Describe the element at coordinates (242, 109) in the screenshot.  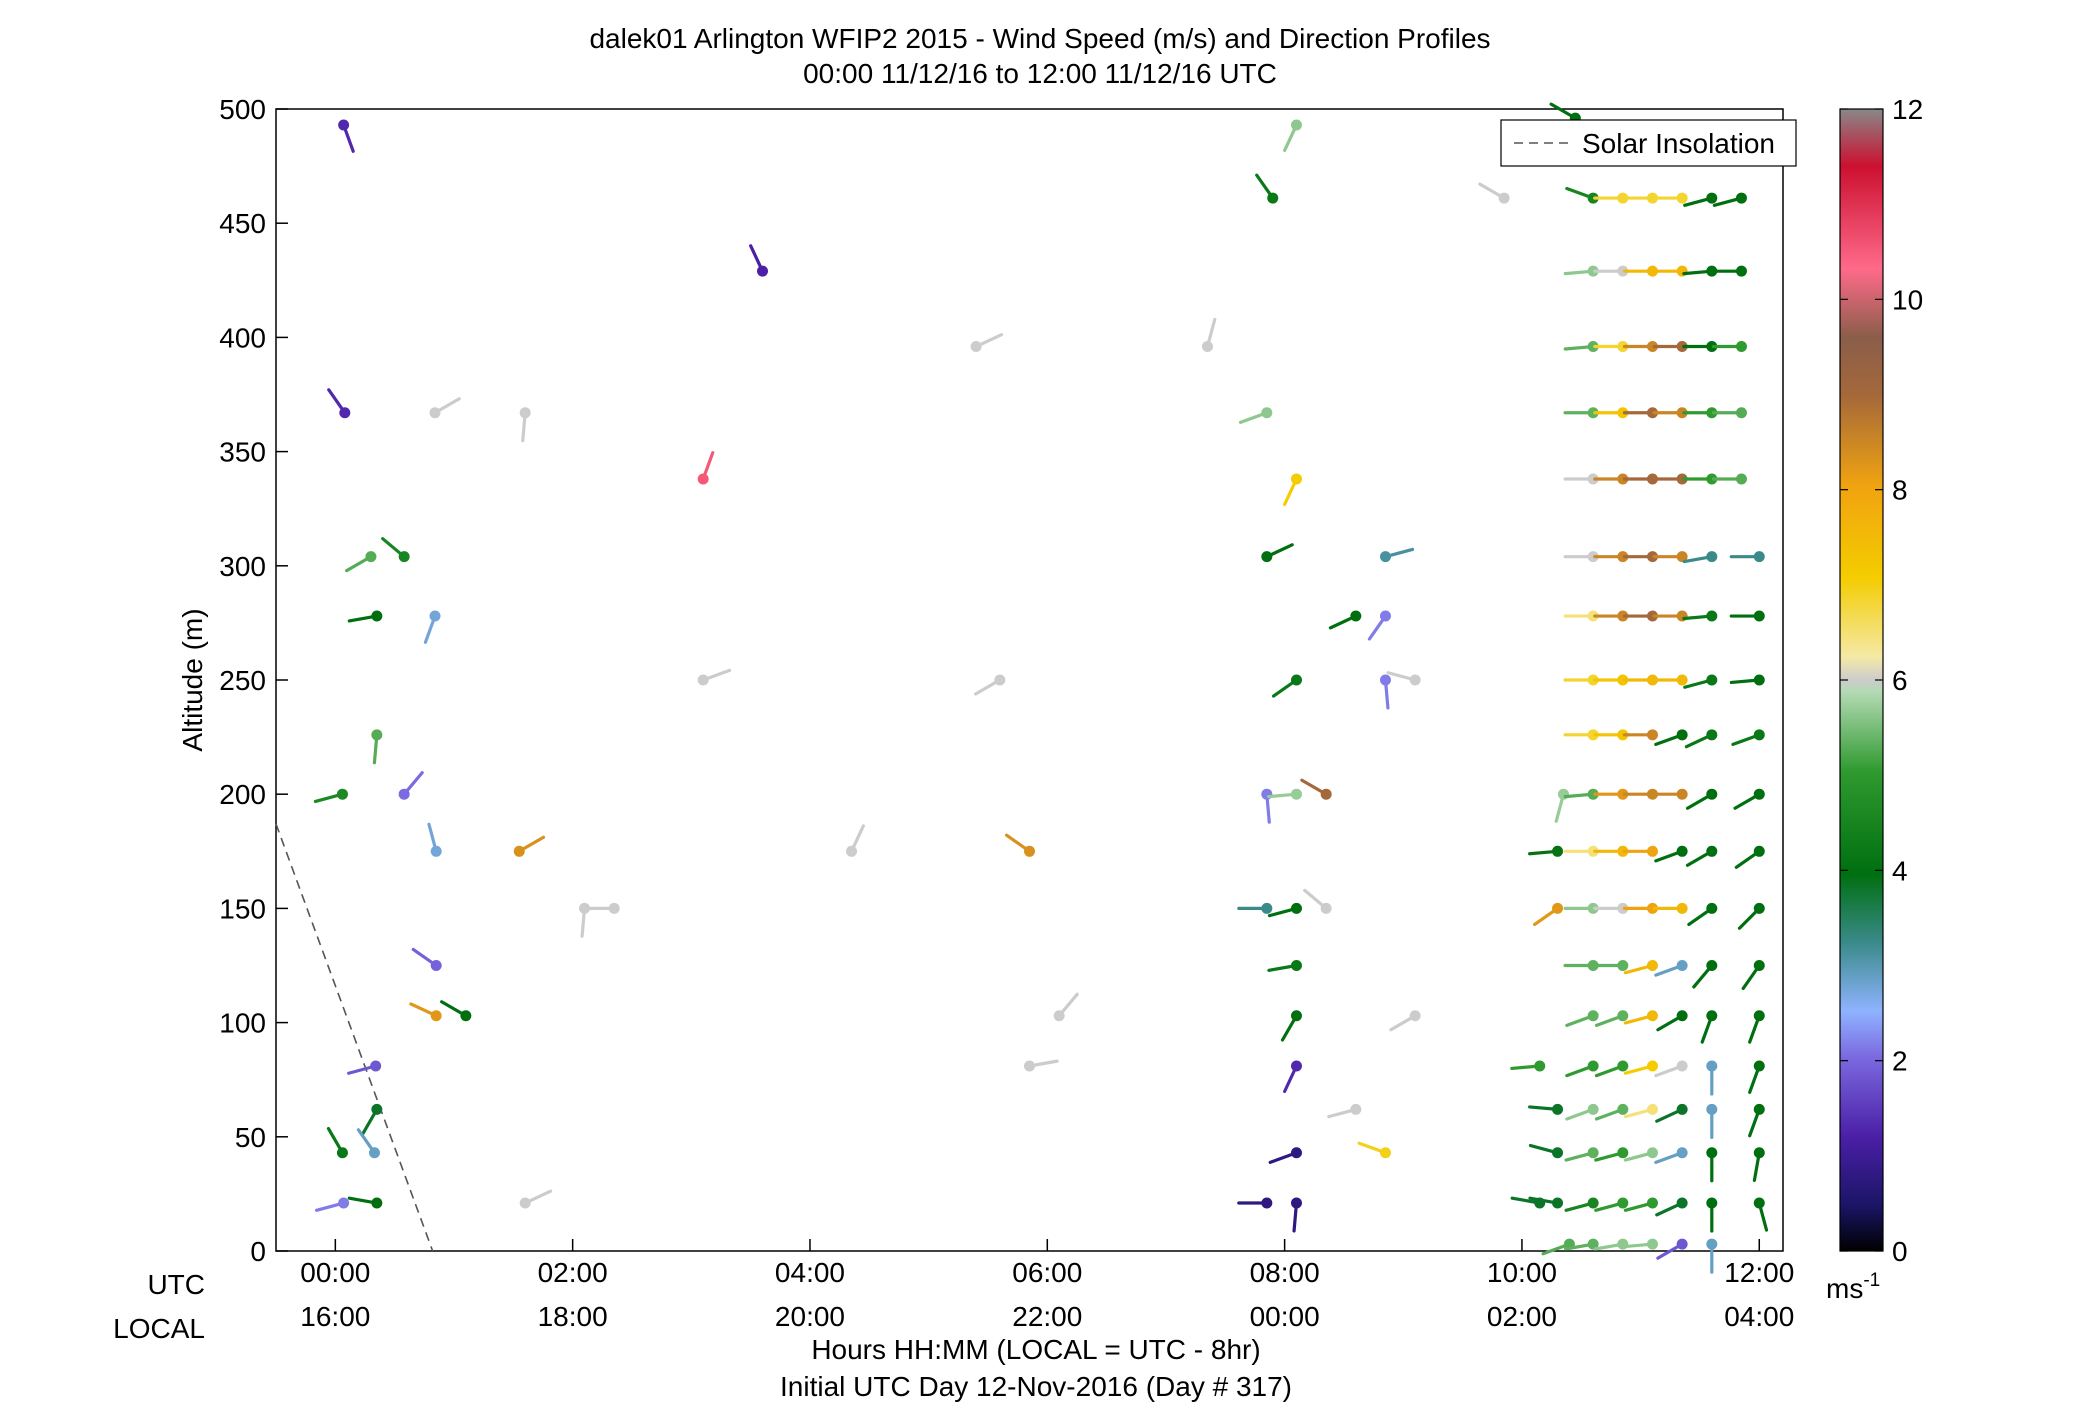
I see `y-tick-label: 500` at that location.